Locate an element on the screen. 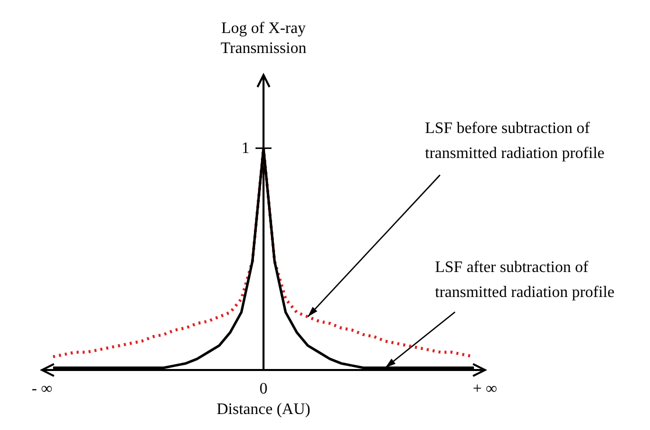 Image resolution: width=650 pixels, height=430 pixels. x-tick-label: - ∞ is located at coordinates (42, 389).